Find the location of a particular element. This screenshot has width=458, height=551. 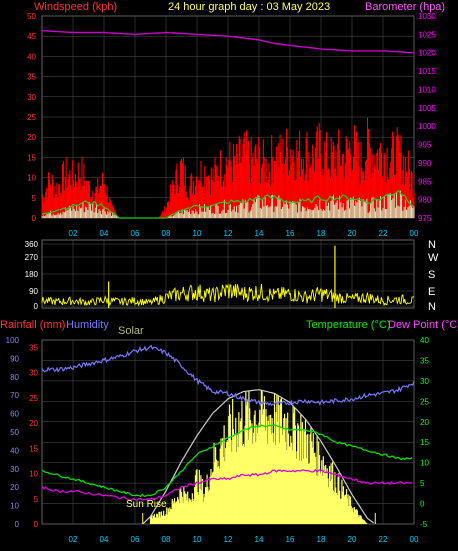

direction-series is located at coordinates (228, 276).